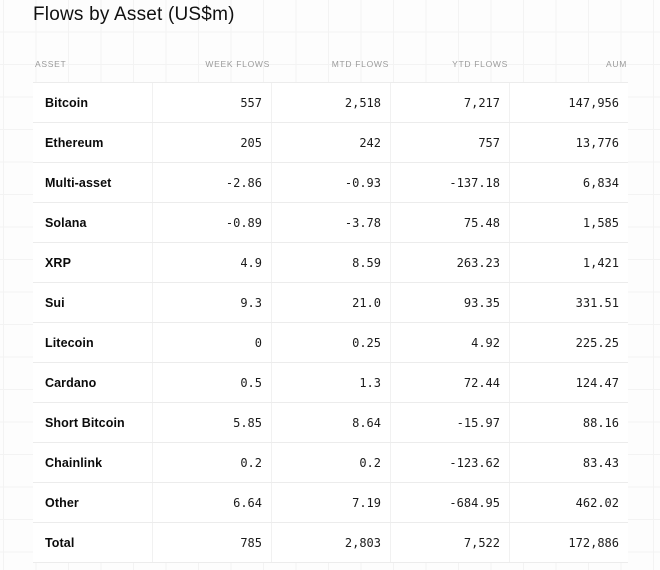 The image size is (660, 570). I want to click on week-flows-value: -0.89, so click(211, 222).